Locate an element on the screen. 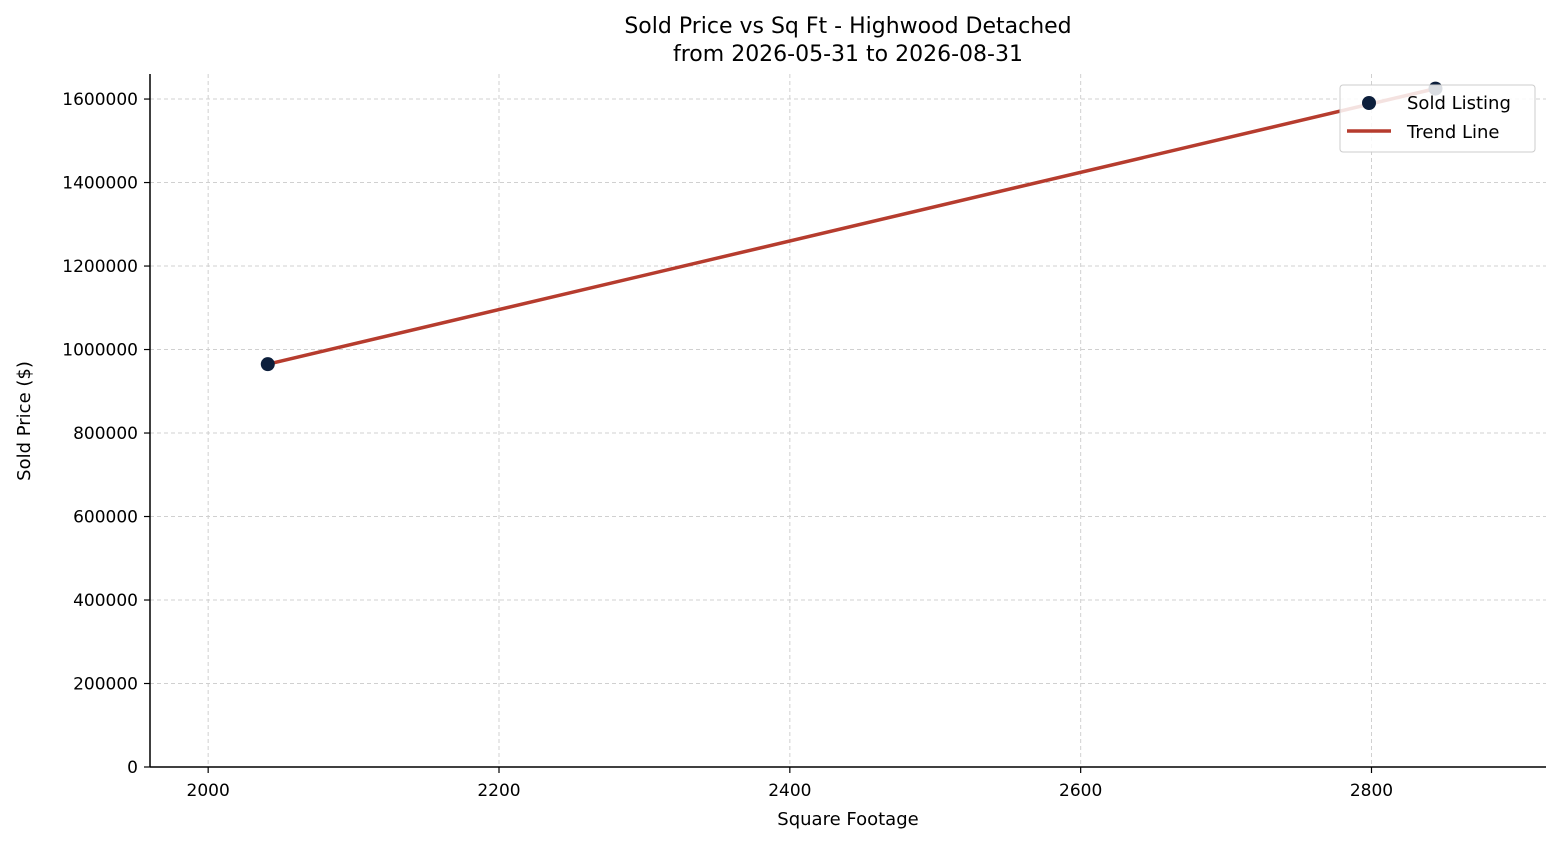 This screenshot has width=1560, height=845. x-tick-label: 2800 is located at coordinates (1371, 791).